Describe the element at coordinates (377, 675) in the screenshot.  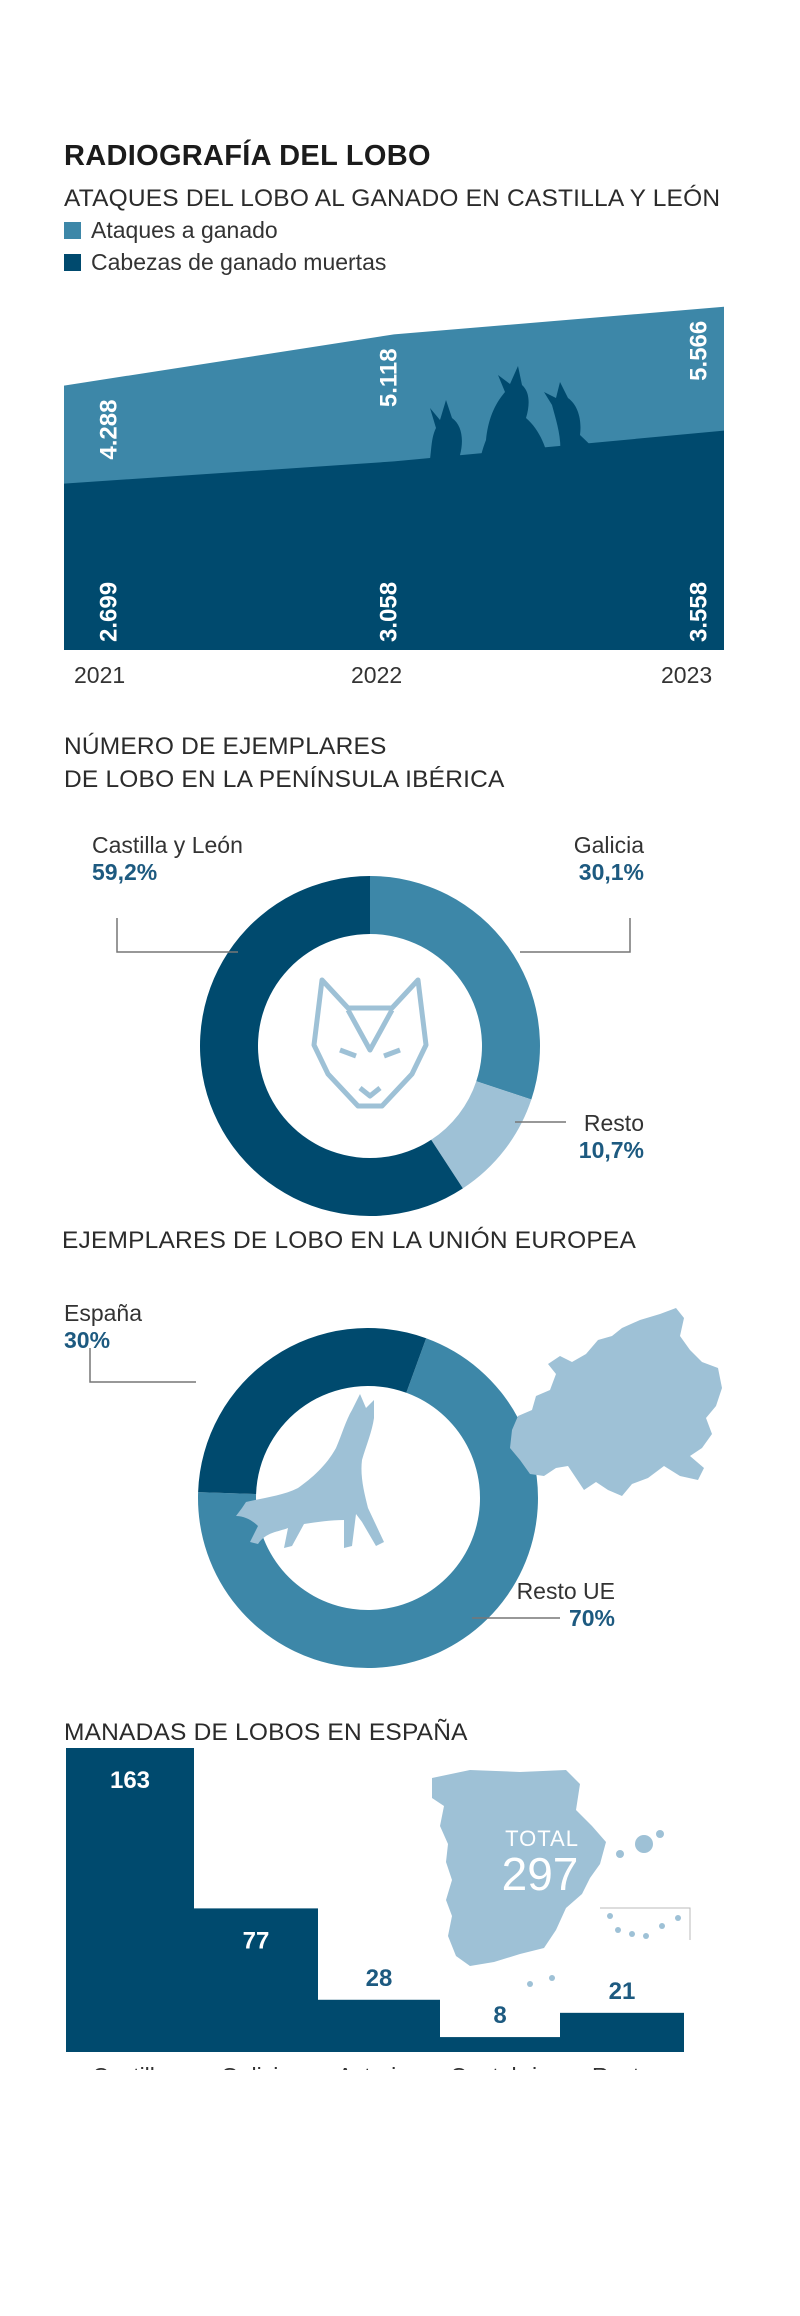
I see `x-tick-2022: 2022` at that location.